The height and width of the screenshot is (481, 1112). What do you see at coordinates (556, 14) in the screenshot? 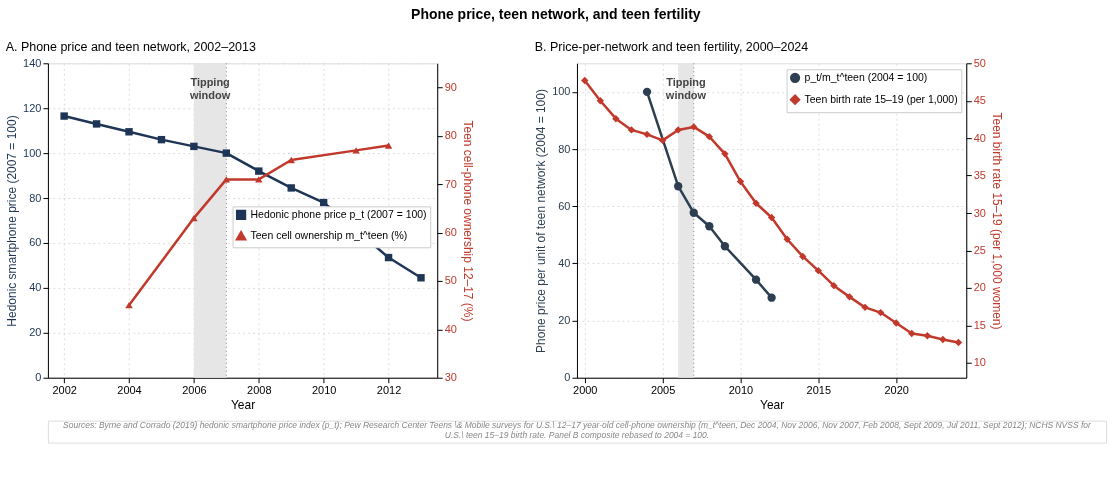
I see `text: Phone price, teen network, and teen fertility` at bounding box center [556, 14].